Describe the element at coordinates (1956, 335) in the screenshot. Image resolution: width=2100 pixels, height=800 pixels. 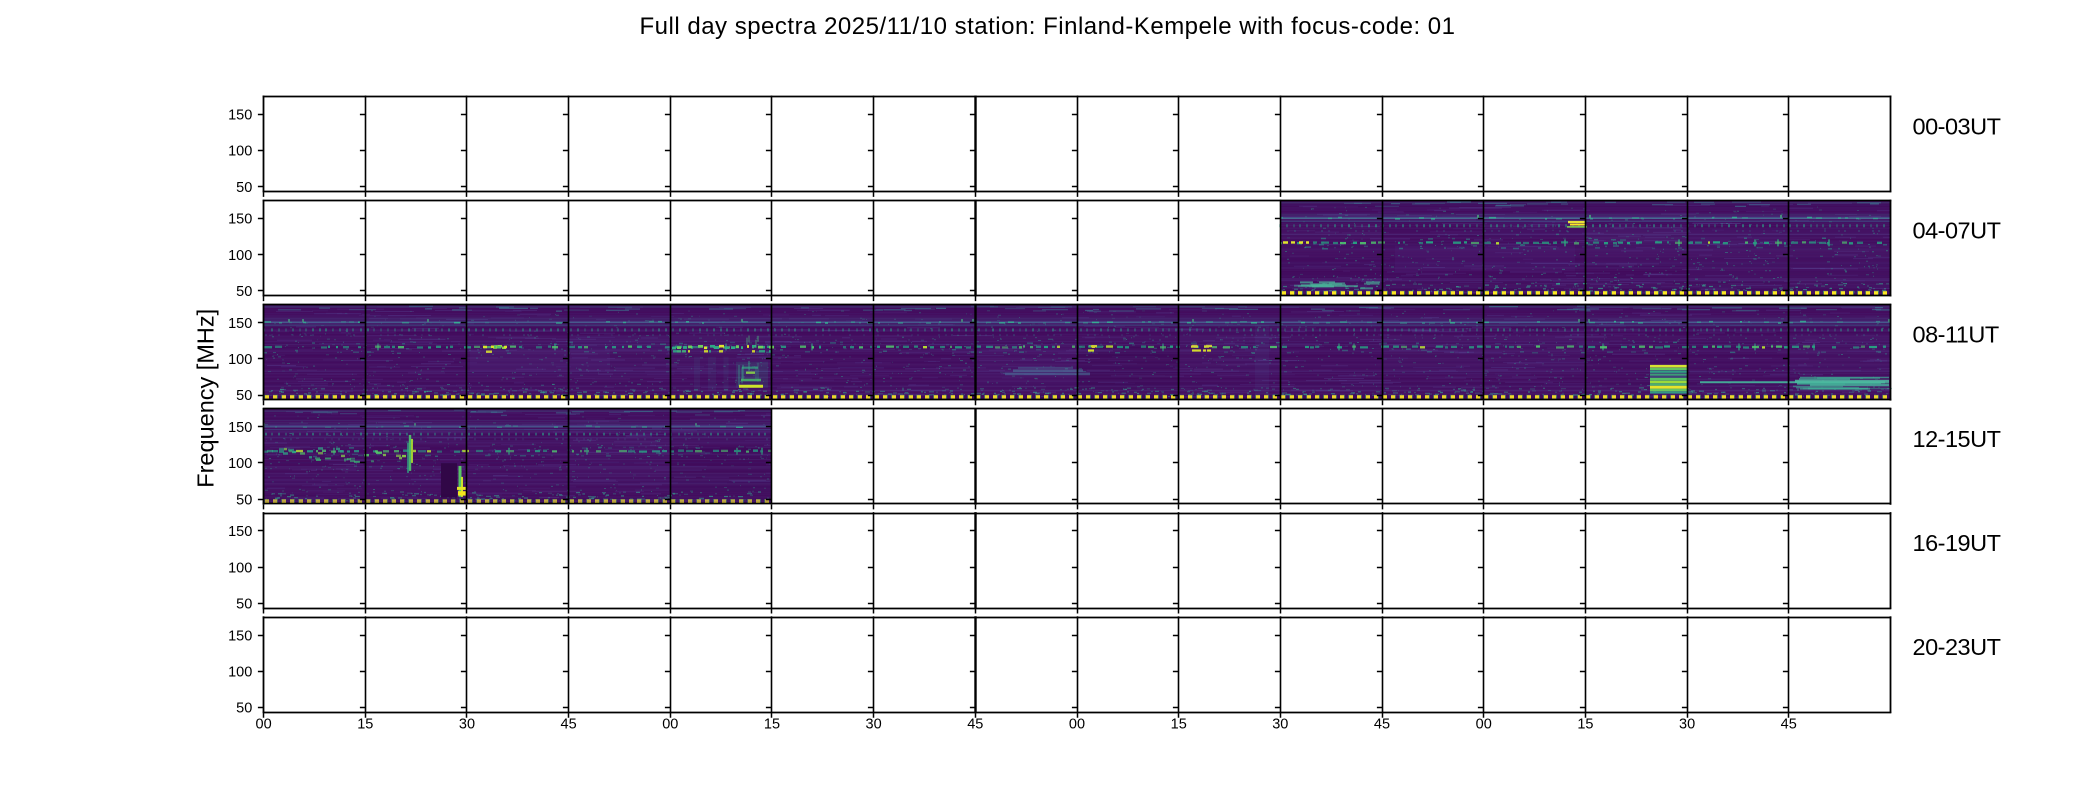
I see `svg-text: 08-11UT` at that location.